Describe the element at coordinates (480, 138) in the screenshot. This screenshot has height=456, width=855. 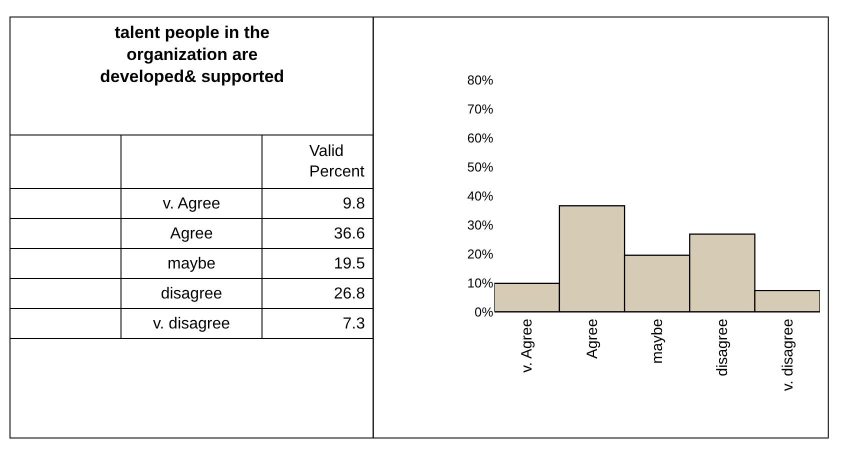
I see `y-tick-label: 60%` at that location.